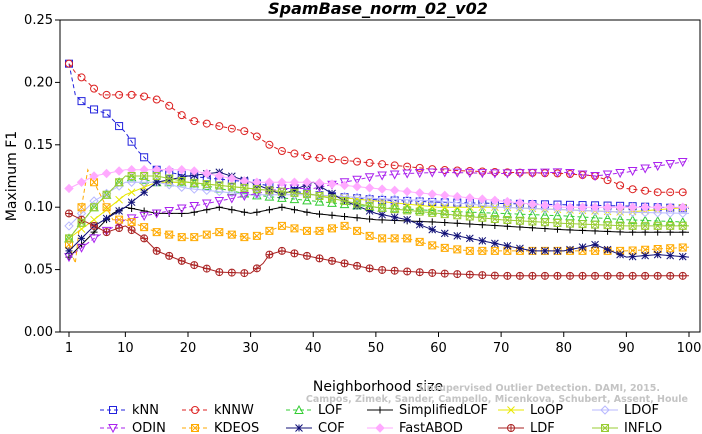 This screenshot has height=434, width=702. What do you see at coordinates (546, 410) in the screenshot?
I see `legend-label: LoOP` at bounding box center [546, 410].